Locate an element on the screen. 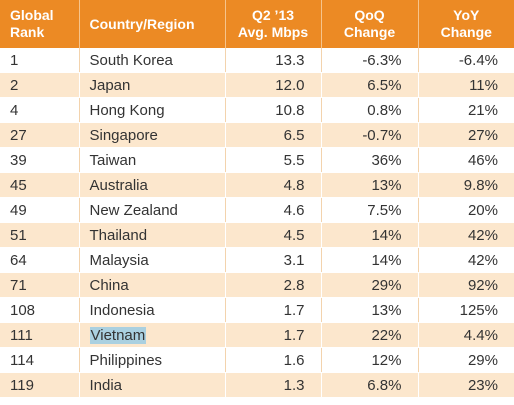 This screenshot has height=405, width=514. yoy-change-value: 27% is located at coordinates (482, 135).